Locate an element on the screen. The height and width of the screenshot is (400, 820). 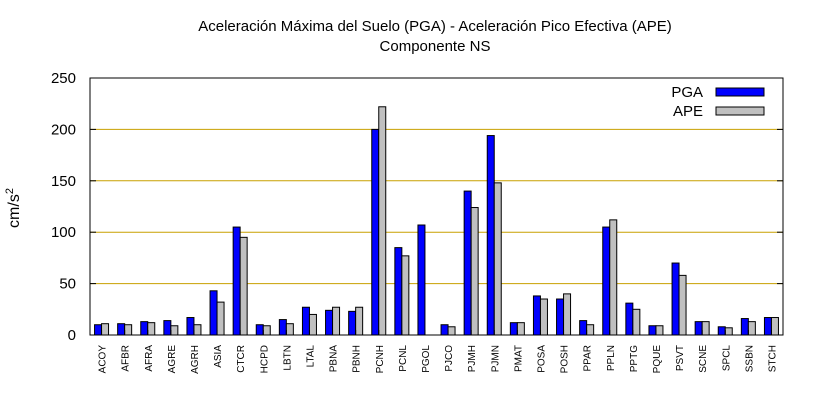
bar-pga-pcnh is located at coordinates (375, 232).